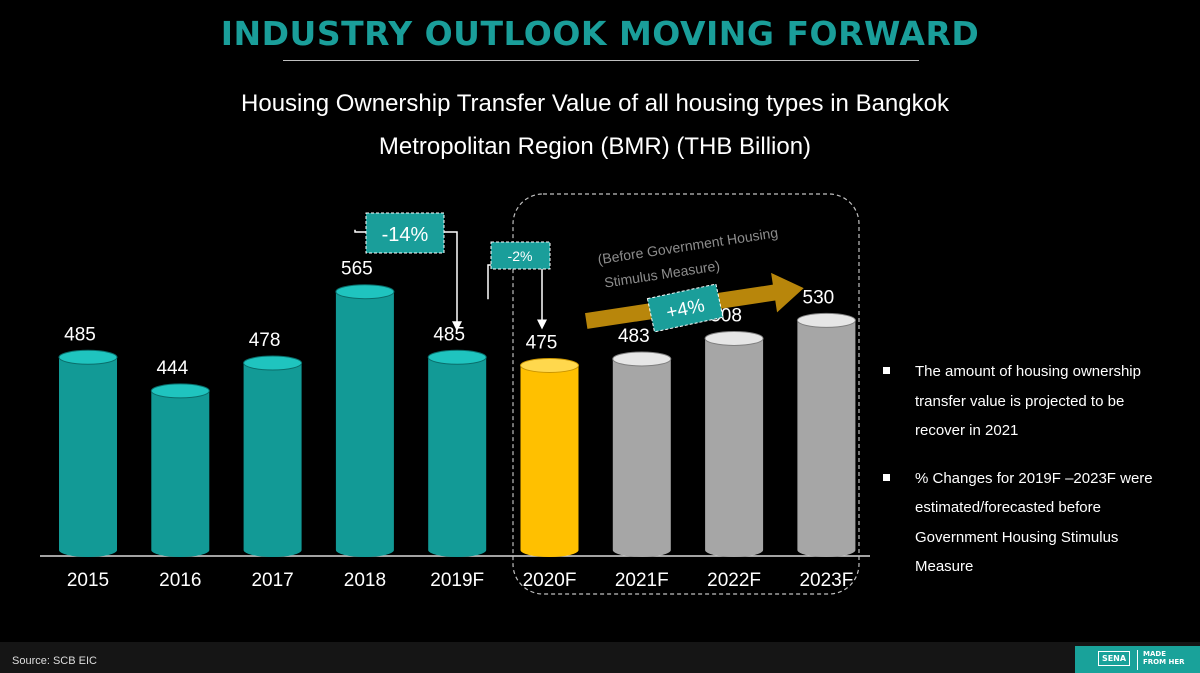  Describe the element at coordinates (600, 657) in the screenshot. I see `footer-bar` at that location.